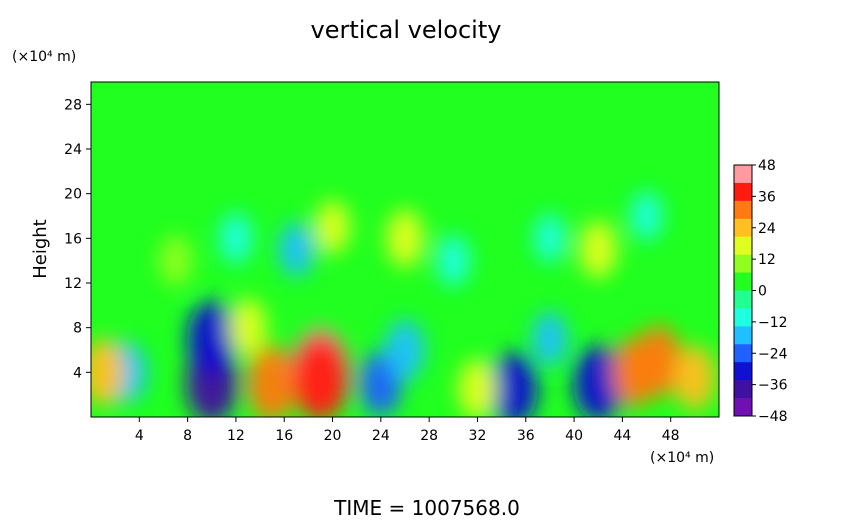 This screenshot has height=523, width=854. I want to click on colorbar-tick-label: 0, so click(762, 292).